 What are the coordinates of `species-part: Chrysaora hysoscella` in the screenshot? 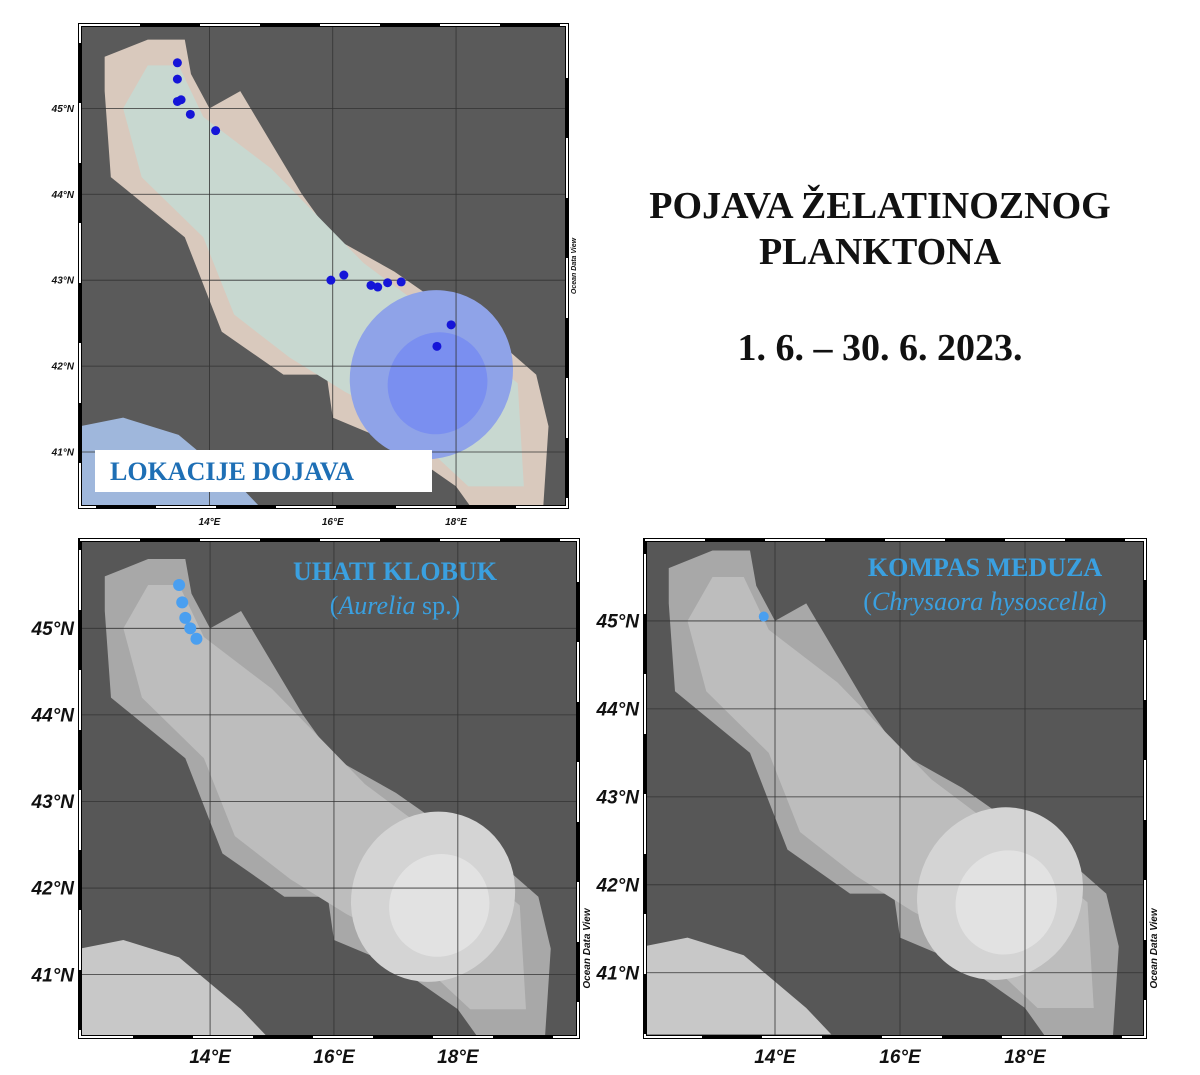 It's located at (985, 601).